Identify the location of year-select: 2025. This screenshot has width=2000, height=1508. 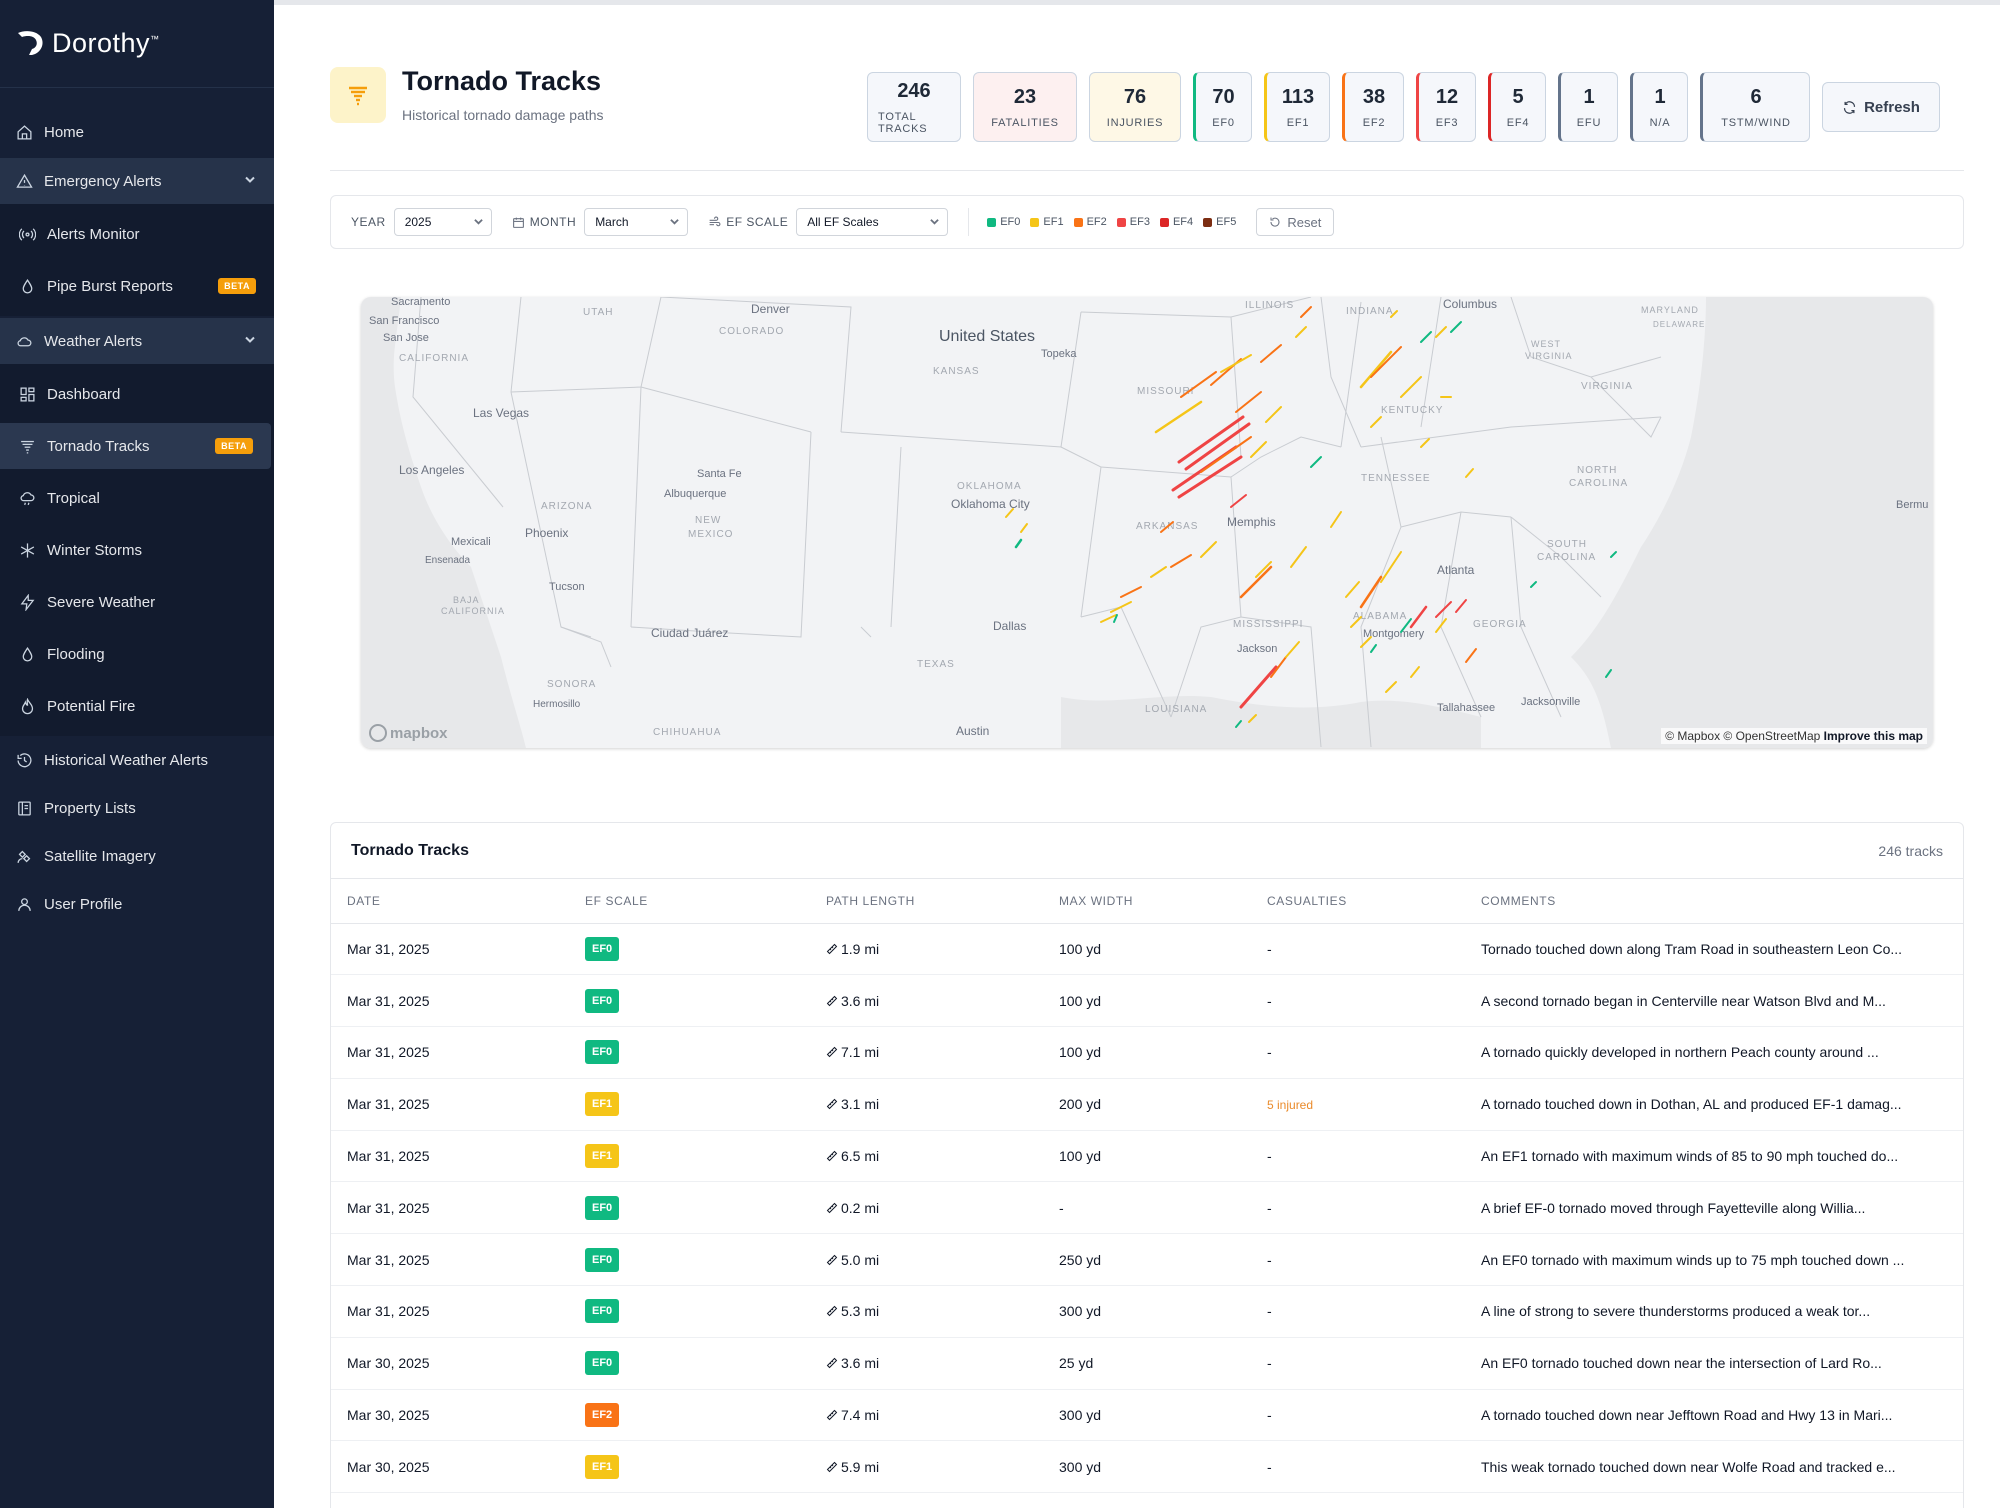
(442, 222).